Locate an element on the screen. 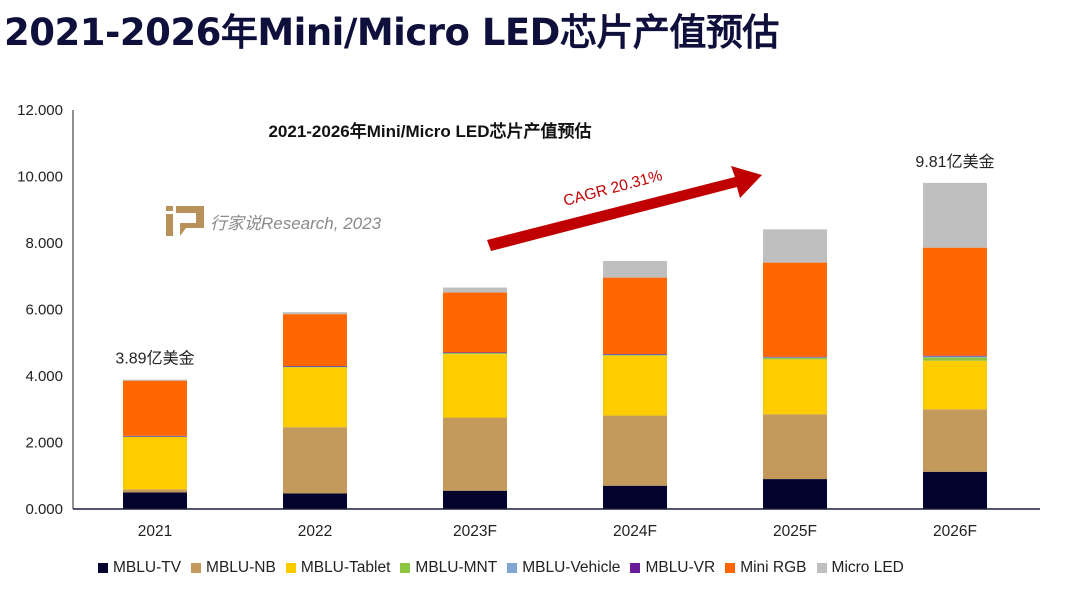 This screenshot has height=591, width=1080. legend-label: MBLU-Tablet is located at coordinates (345, 567).